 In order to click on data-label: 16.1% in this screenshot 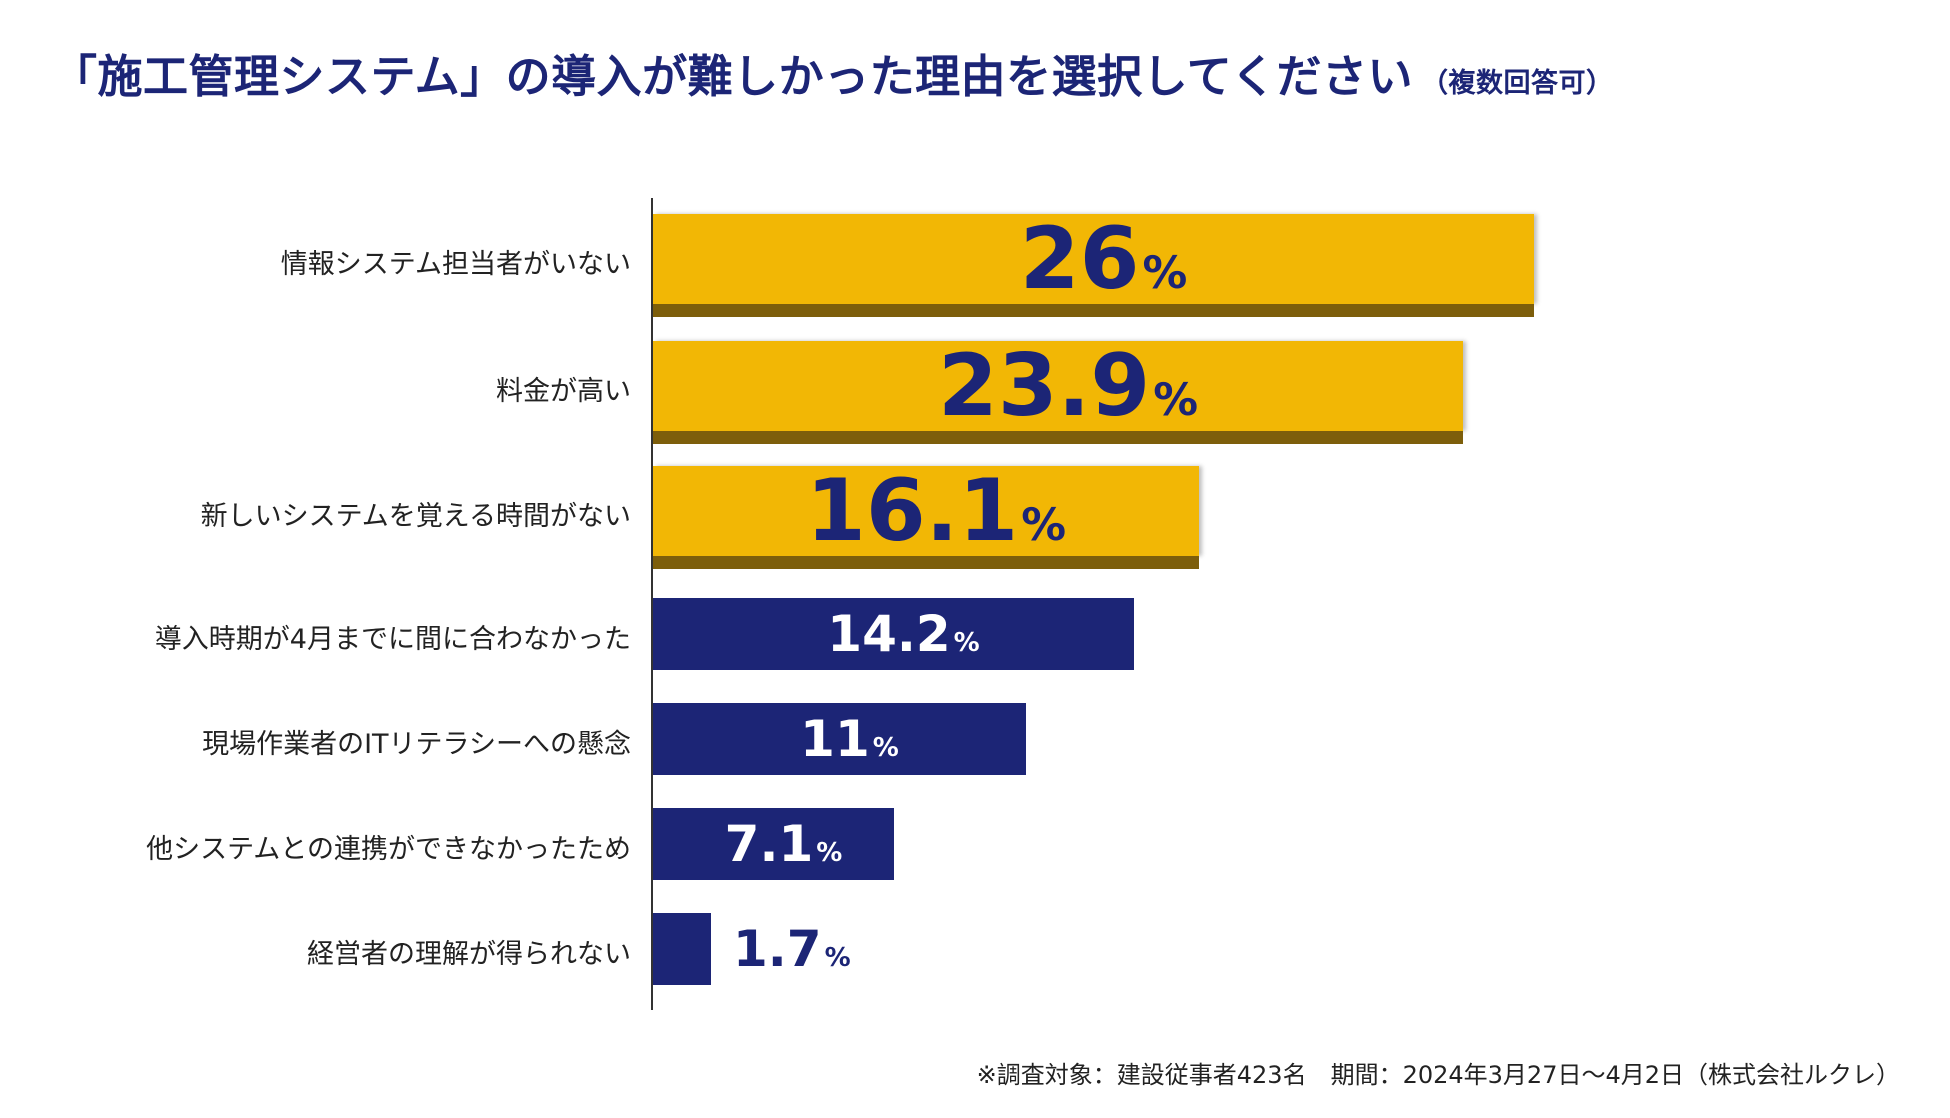, I will do `click(936, 511)`.